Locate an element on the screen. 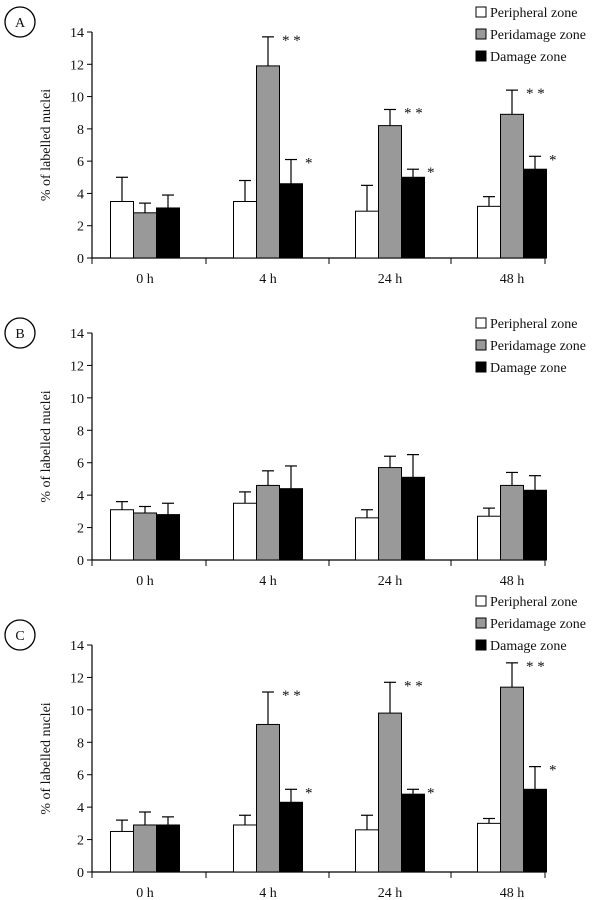 The width and height of the screenshot is (607, 900). panel-label: B is located at coordinates (19, 334).